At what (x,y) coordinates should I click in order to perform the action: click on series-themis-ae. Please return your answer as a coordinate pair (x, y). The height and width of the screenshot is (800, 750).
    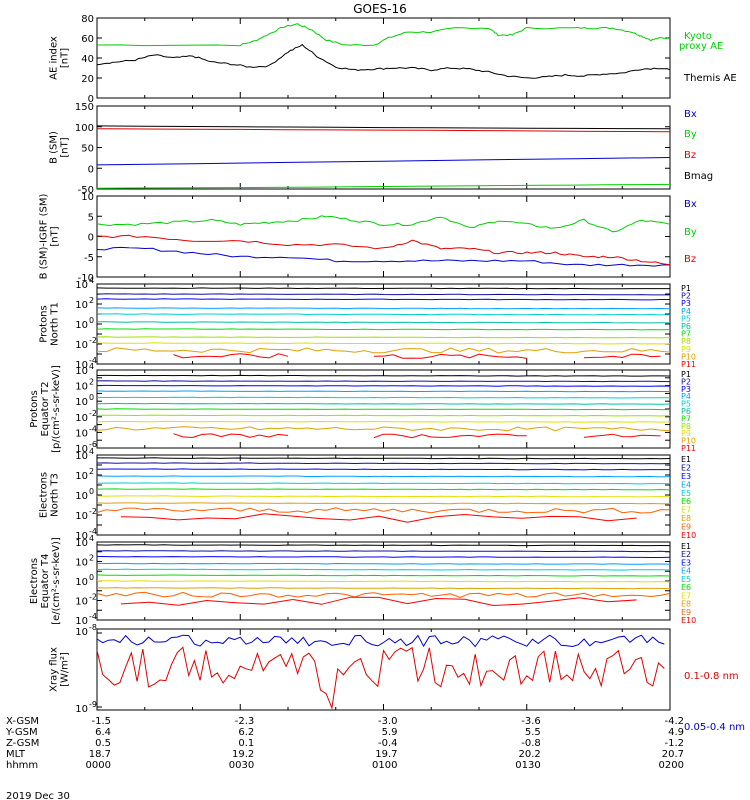
    Looking at the image, I should click on (383, 61).